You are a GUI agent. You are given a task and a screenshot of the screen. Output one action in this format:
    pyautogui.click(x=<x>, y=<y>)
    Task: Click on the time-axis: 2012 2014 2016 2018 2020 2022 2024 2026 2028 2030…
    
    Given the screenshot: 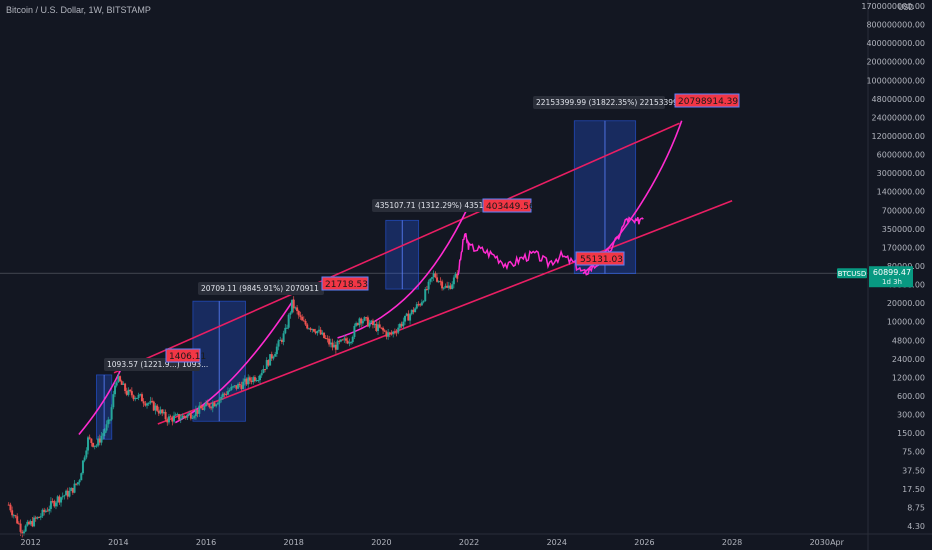 What is the action you would take?
    pyautogui.click(x=466, y=540)
    